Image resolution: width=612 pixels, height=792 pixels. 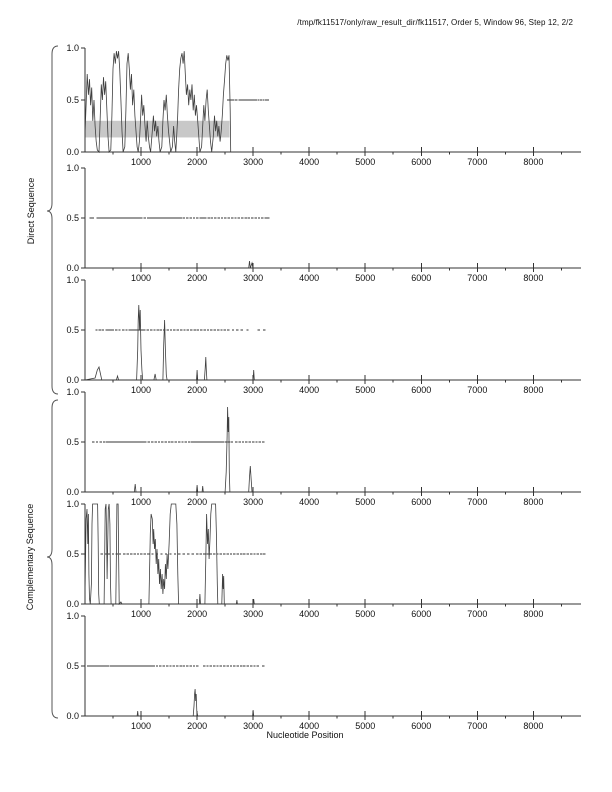 What do you see at coordinates (30, 557) in the screenshot?
I see `complementary-sequence-label: Complementary Sequence` at bounding box center [30, 557].